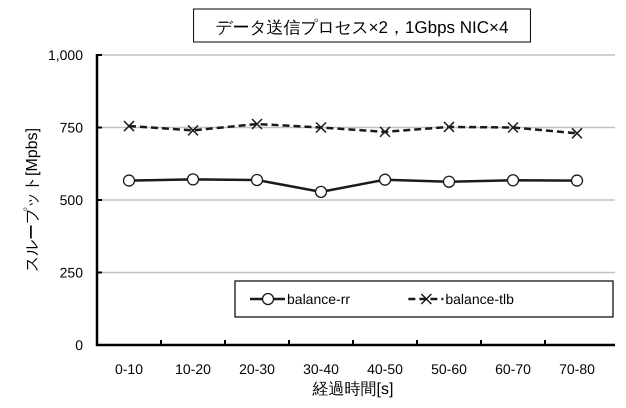 The height and width of the screenshot is (408, 626). I want to click on legend-label: balance-rr, so click(318, 299).